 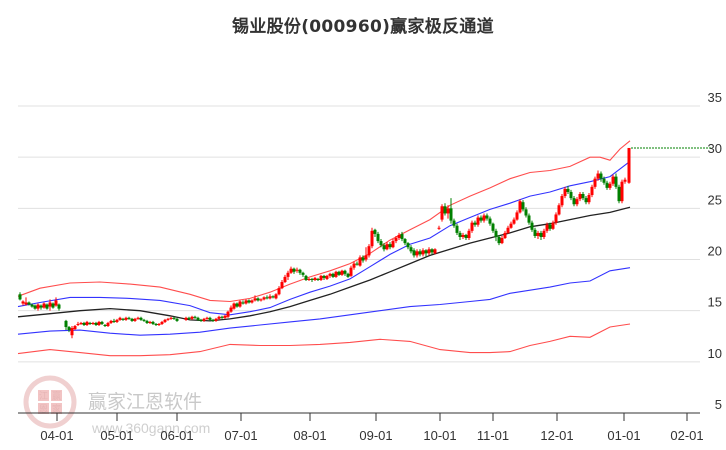 I want to click on x-tick-label: 01-01, so click(x=623, y=435).